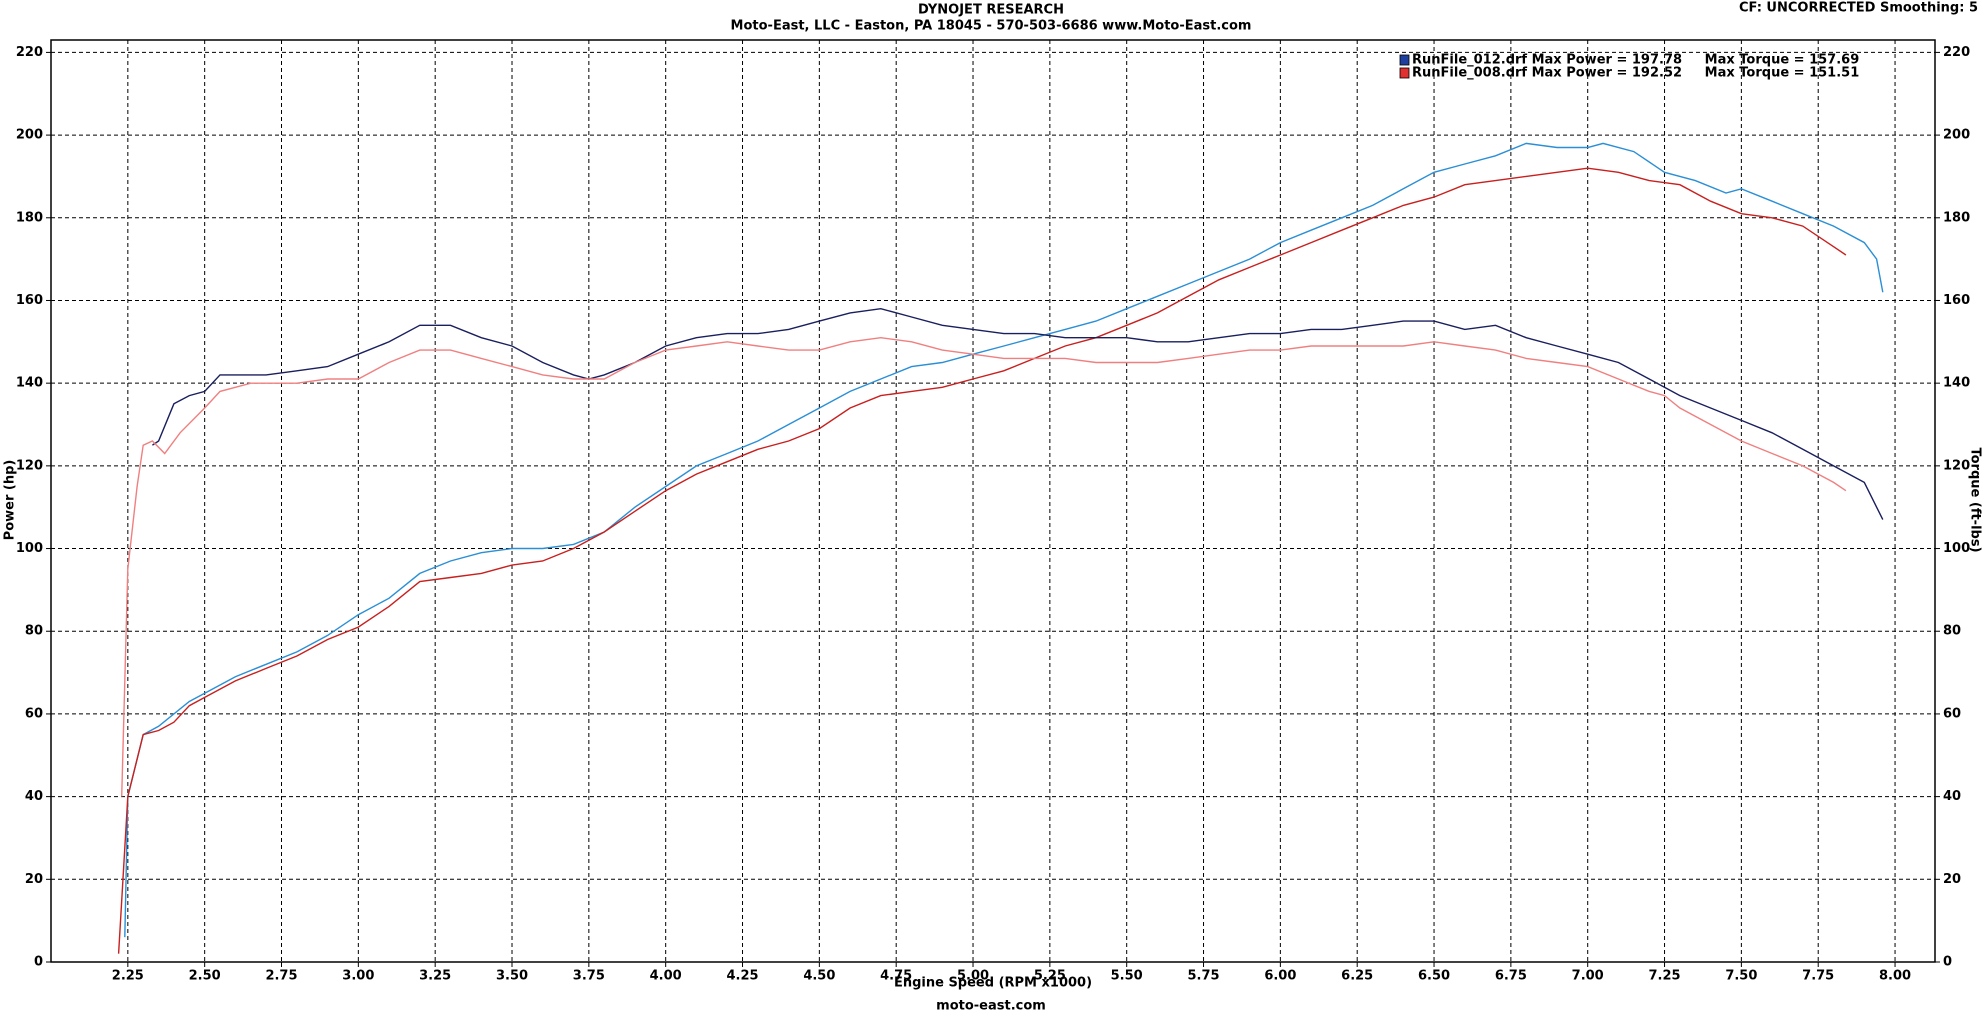 The width and height of the screenshot is (1983, 1015). What do you see at coordinates (1956, 465) in the screenshot?
I see `y2-tick-label: 120` at bounding box center [1956, 465].